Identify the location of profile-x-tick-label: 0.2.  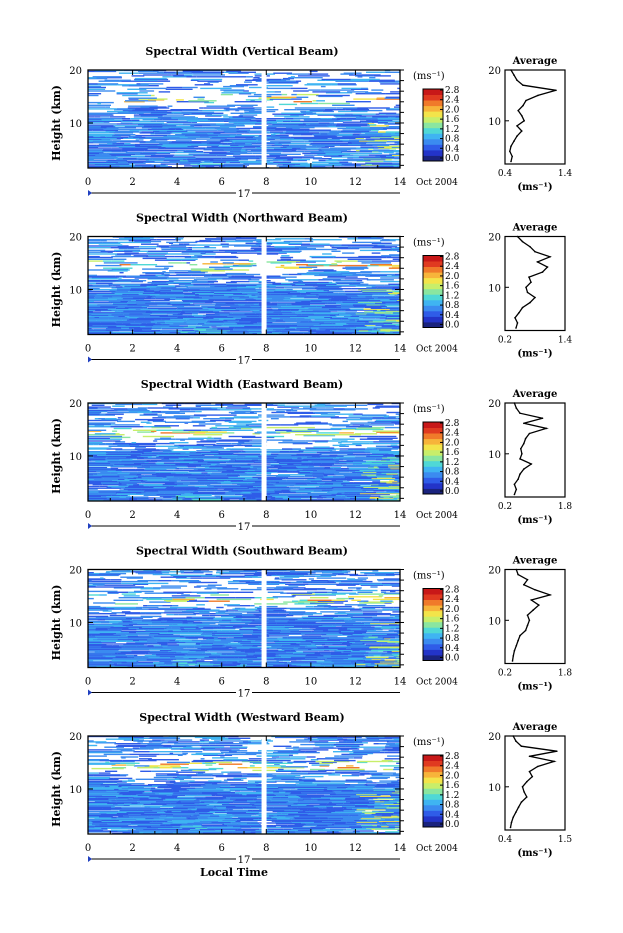
(505, 341).